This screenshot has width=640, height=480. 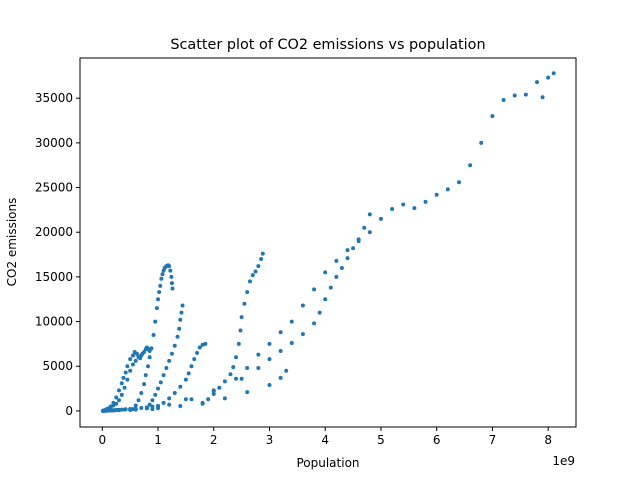 I want to click on y-axis-title: CO2 emissions, so click(x=12, y=242).